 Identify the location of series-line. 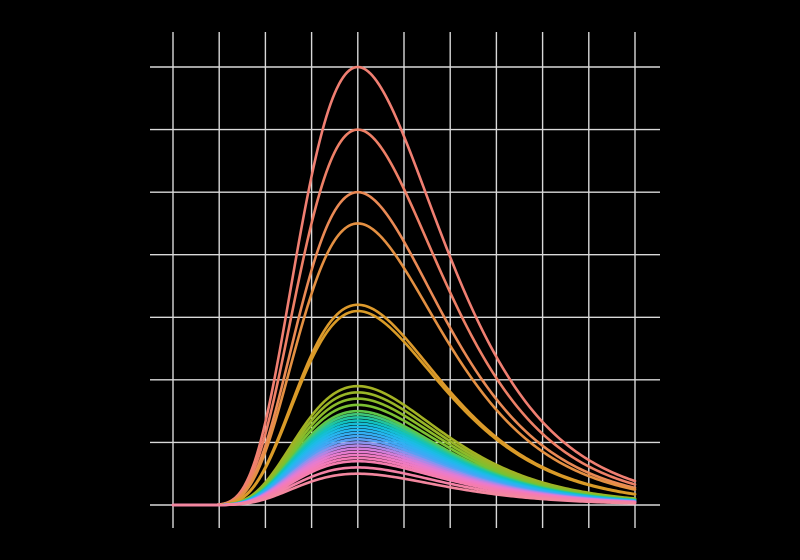
(404, 489).